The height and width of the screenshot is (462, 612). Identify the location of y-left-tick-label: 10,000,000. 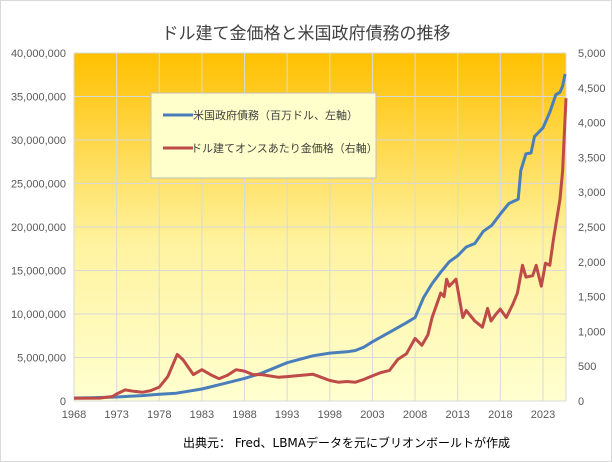
(38, 315).